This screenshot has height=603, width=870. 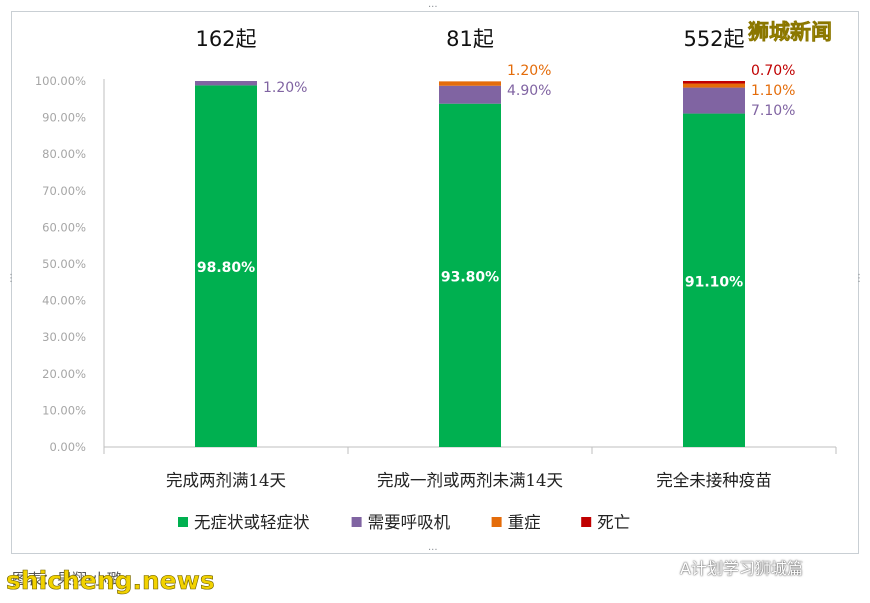 What do you see at coordinates (470, 39) in the screenshot?
I see `category-total-label: 81起` at bounding box center [470, 39].